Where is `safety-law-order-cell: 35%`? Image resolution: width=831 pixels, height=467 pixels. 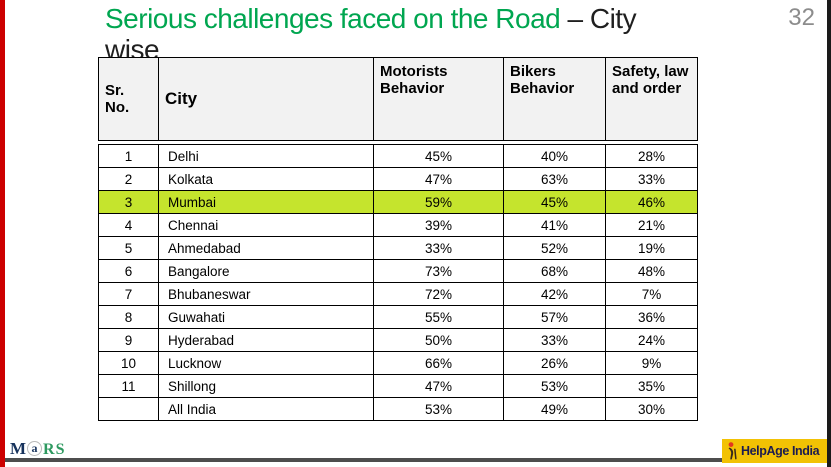 safety-law-order-cell: 35% is located at coordinates (651, 386).